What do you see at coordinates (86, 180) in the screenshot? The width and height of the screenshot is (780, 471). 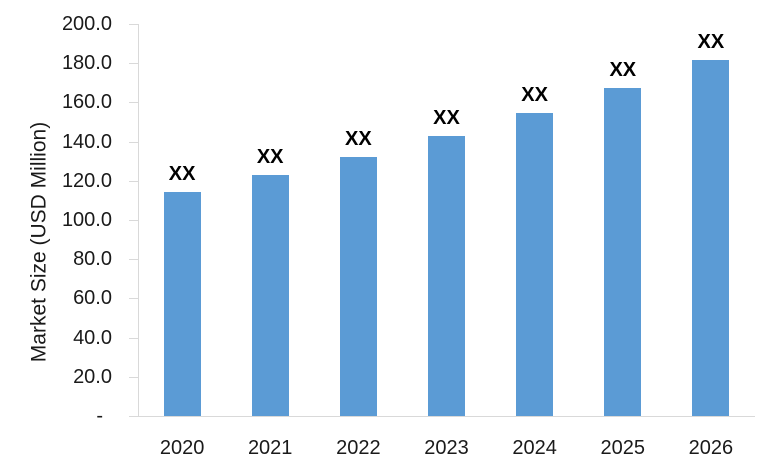 I see `y-tick-label: 120.0` at bounding box center [86, 180].